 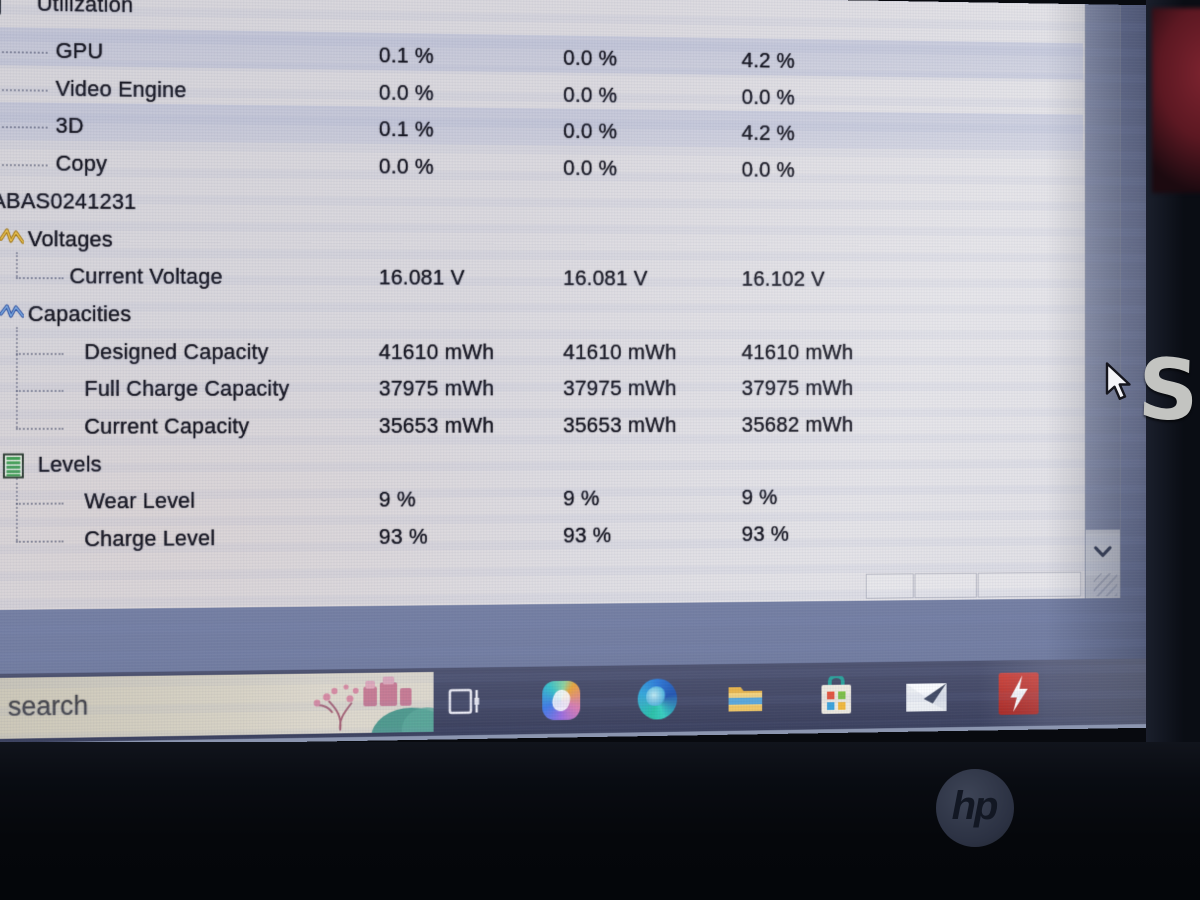 I want to click on sensor-row-charge-level: Charge Level 93 % 93 % 93 %, so click(x=541, y=538).